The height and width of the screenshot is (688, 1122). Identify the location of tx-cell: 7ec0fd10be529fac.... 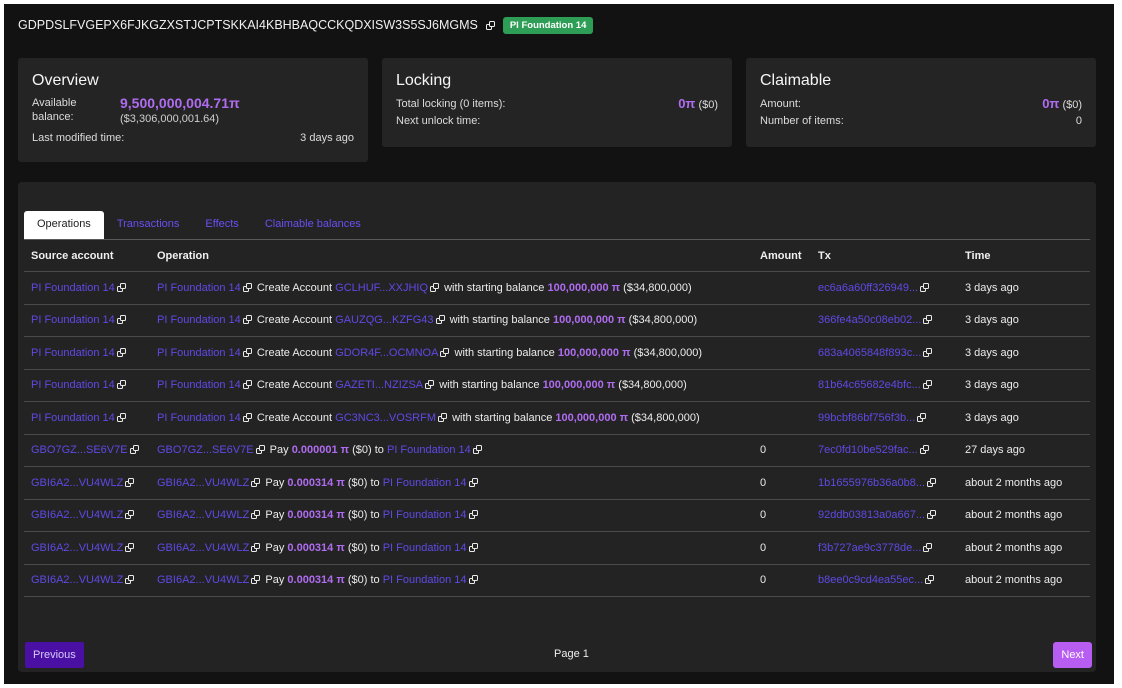
(884, 450).